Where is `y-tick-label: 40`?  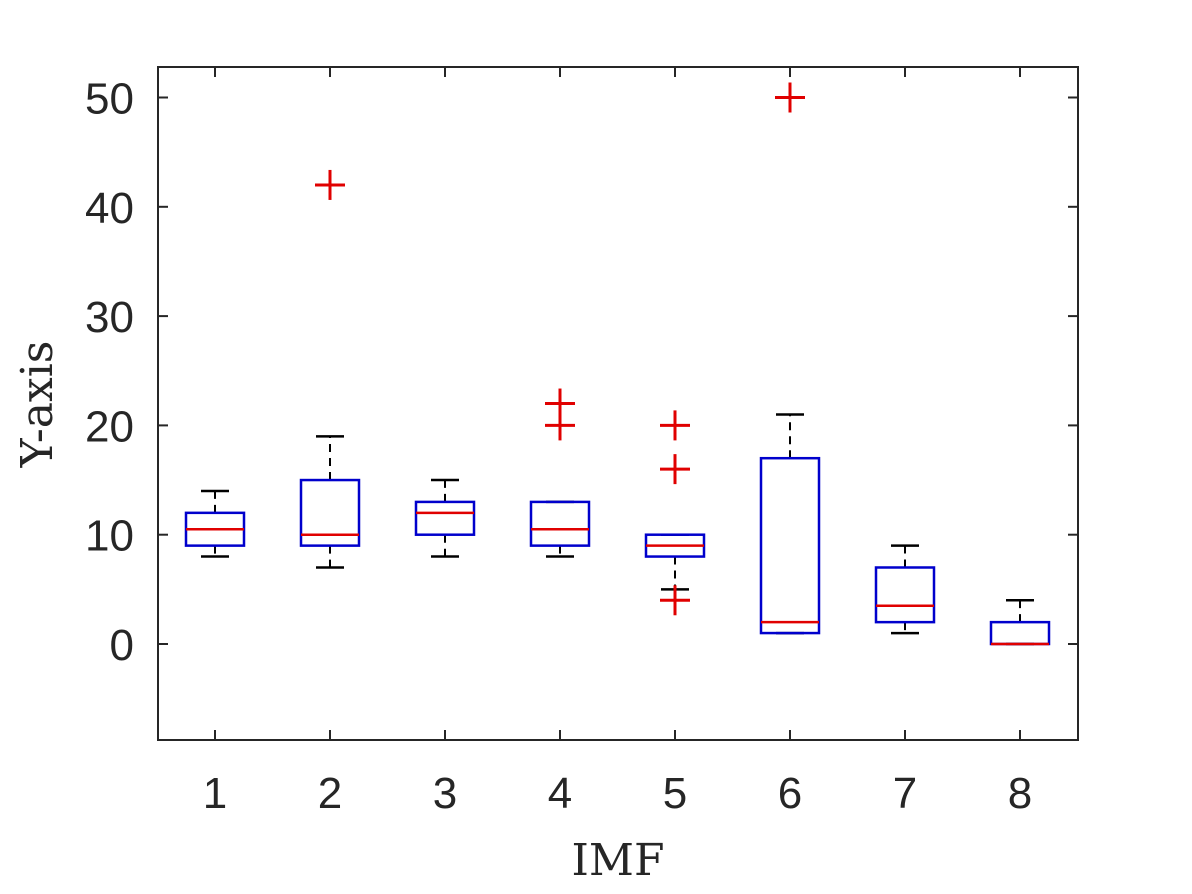 y-tick-label: 40 is located at coordinates (109, 208).